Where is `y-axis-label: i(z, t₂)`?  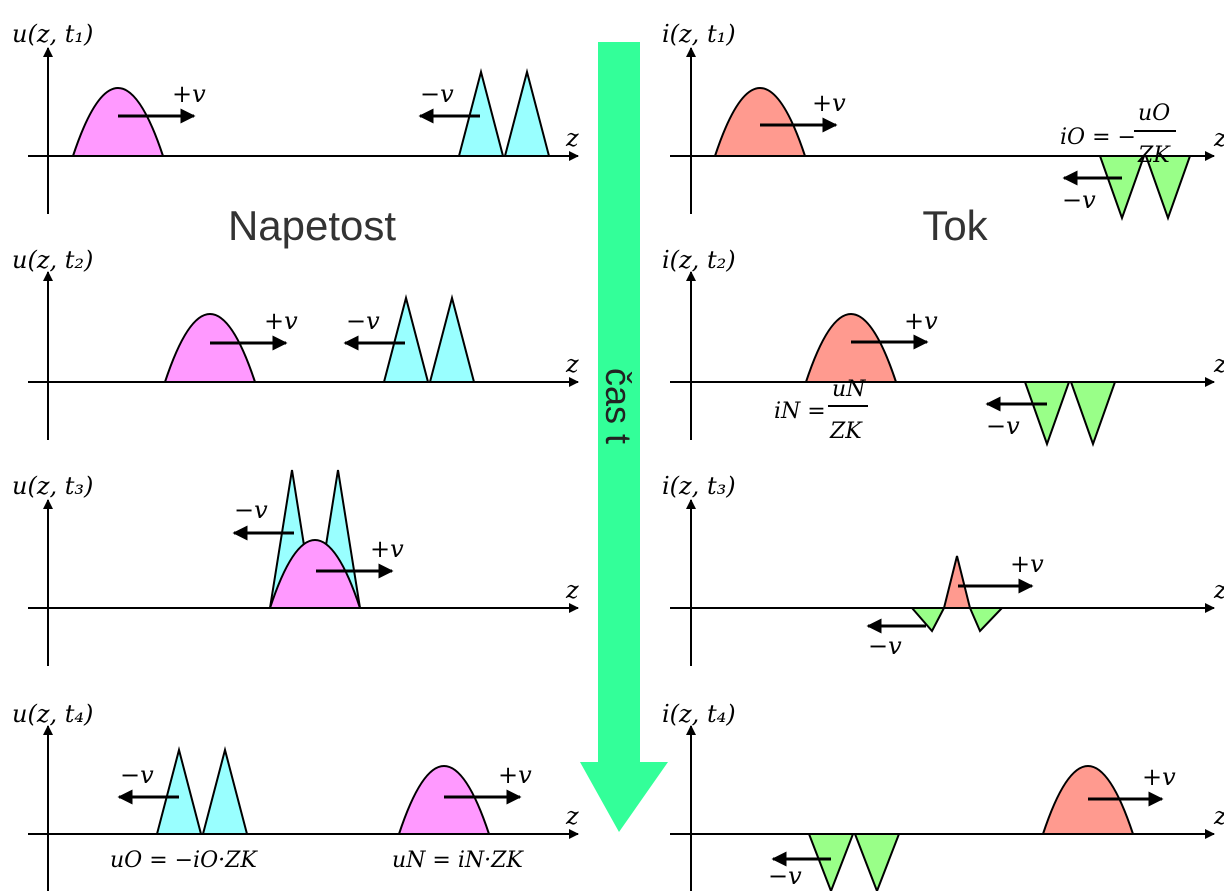 y-axis-label: i(z, t₂) is located at coordinates (699, 260).